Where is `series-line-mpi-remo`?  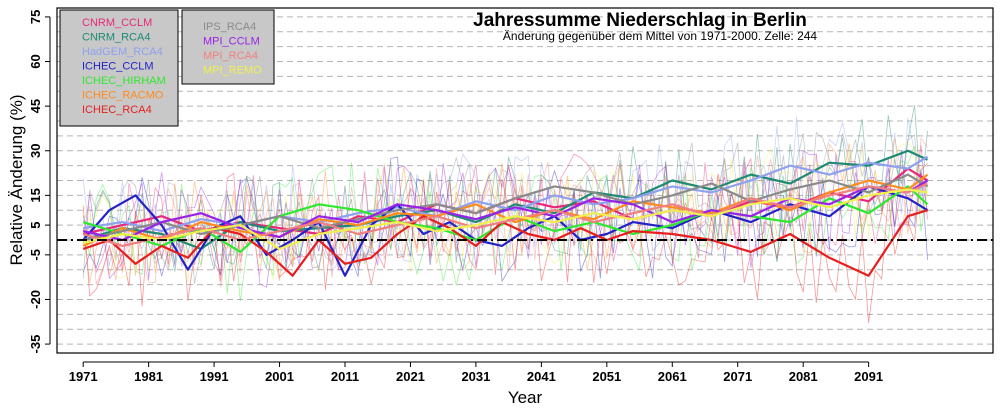
series-line-mpi-remo is located at coordinates (505, 219).